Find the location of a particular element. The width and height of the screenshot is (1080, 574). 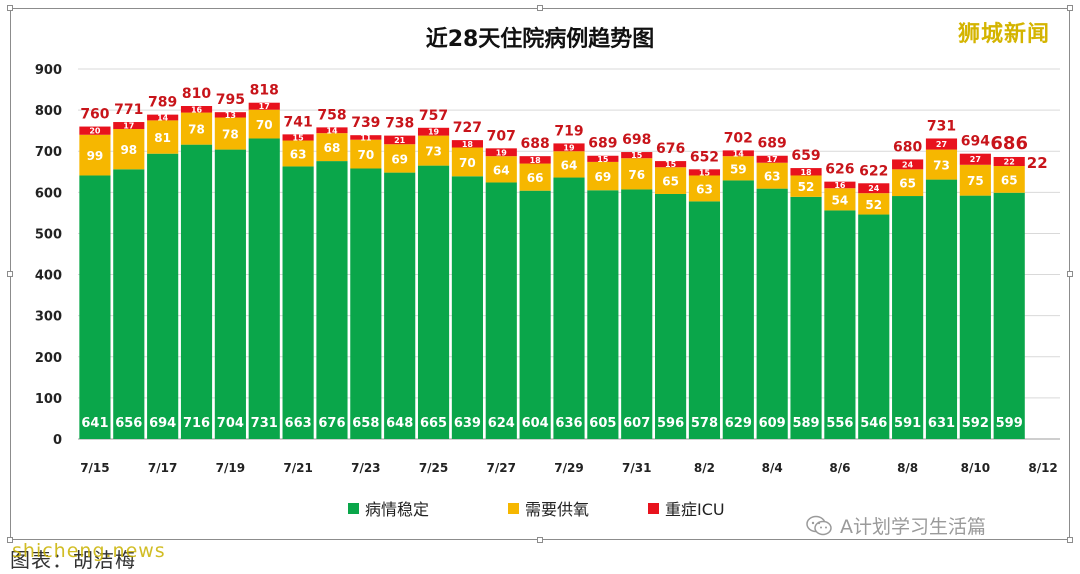

data-label-stable: 716 is located at coordinates (196, 423).